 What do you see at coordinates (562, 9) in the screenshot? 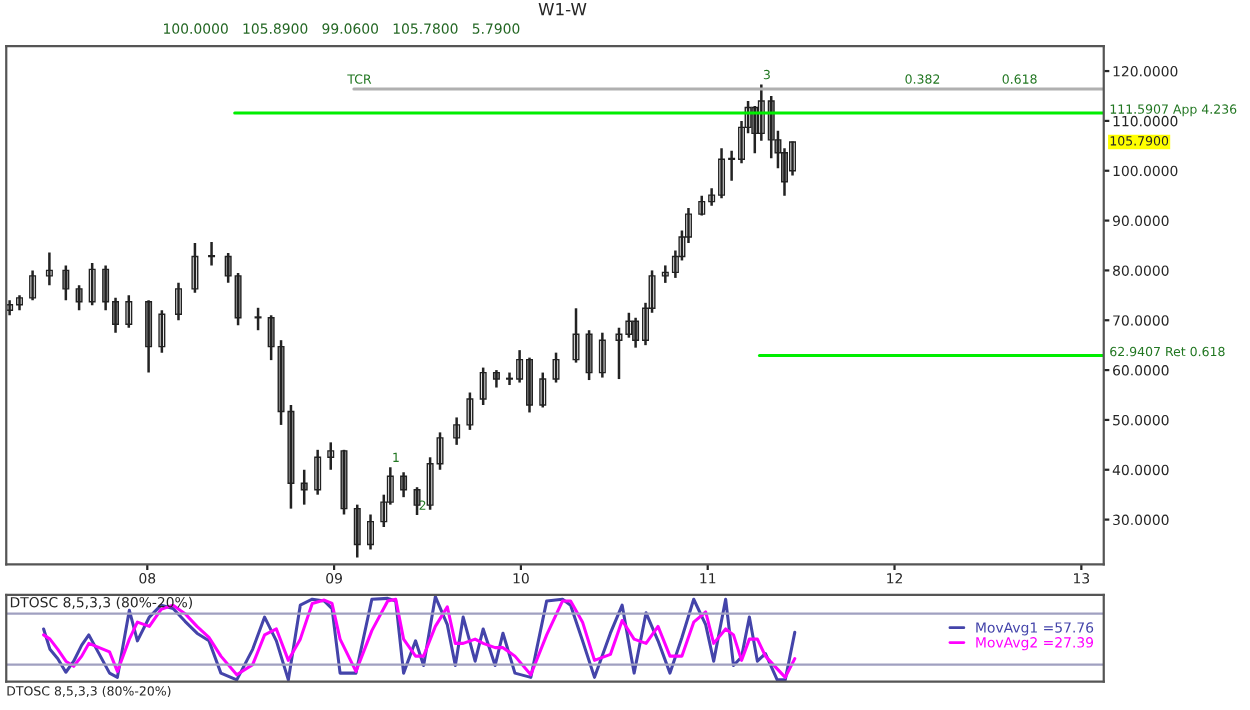
I see `chart-title: W1-W` at bounding box center [562, 9].